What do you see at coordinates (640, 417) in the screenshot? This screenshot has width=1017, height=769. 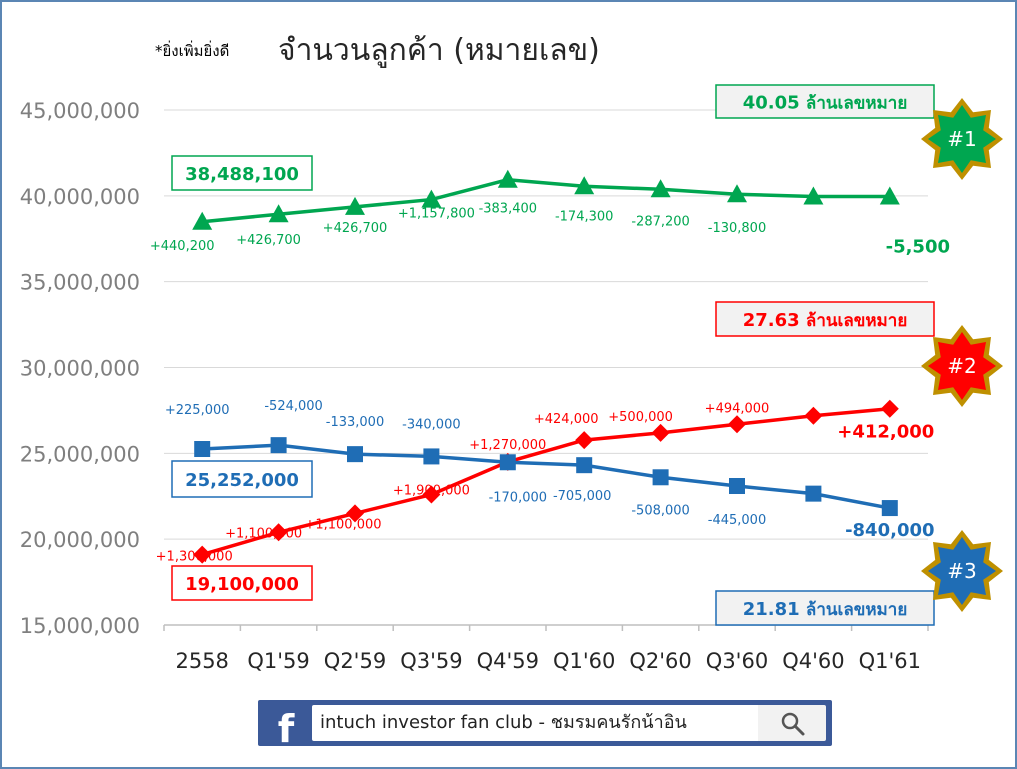 I see `data-label: +500,000` at bounding box center [640, 417].